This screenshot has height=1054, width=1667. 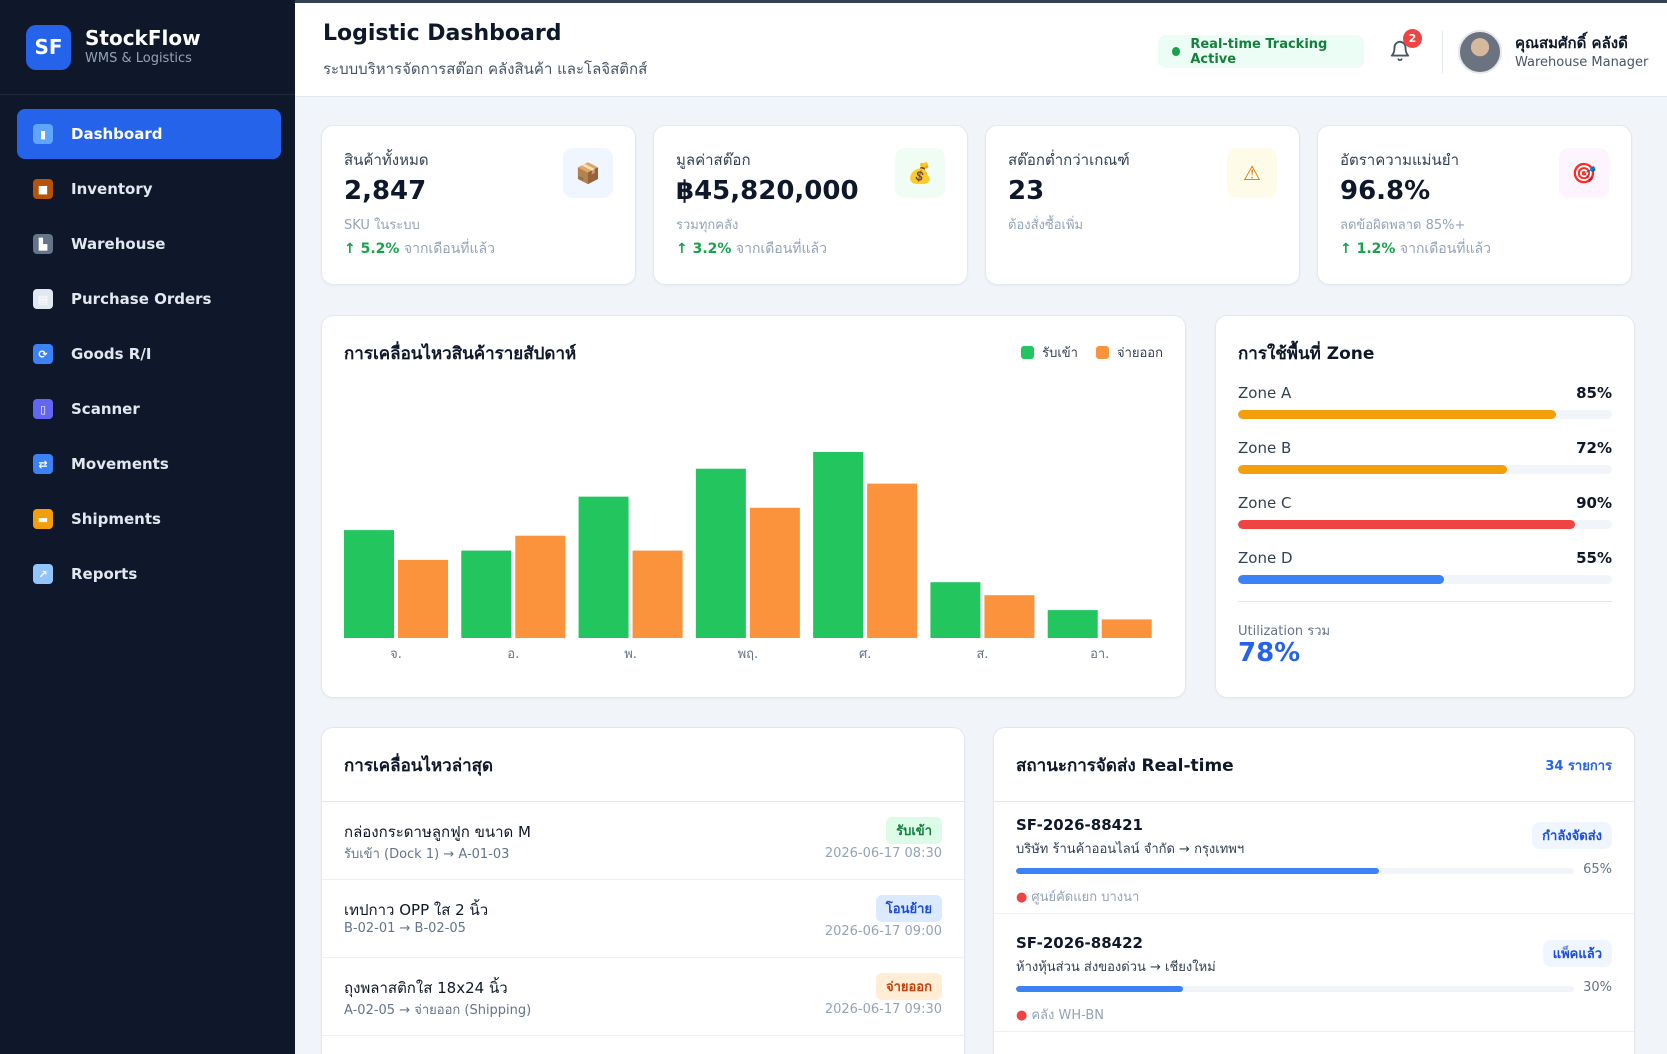 I want to click on utilization-label: Utilization รวม, so click(x=1284, y=631).